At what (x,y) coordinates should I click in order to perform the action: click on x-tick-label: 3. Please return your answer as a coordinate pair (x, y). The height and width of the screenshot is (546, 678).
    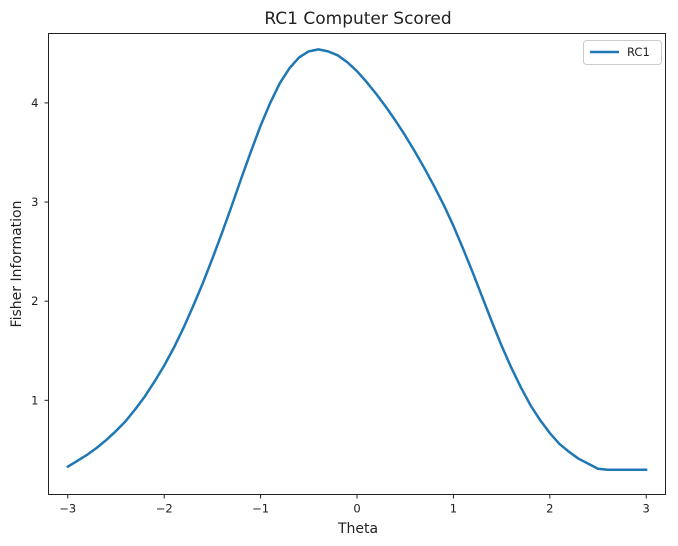
    Looking at the image, I should click on (646, 509).